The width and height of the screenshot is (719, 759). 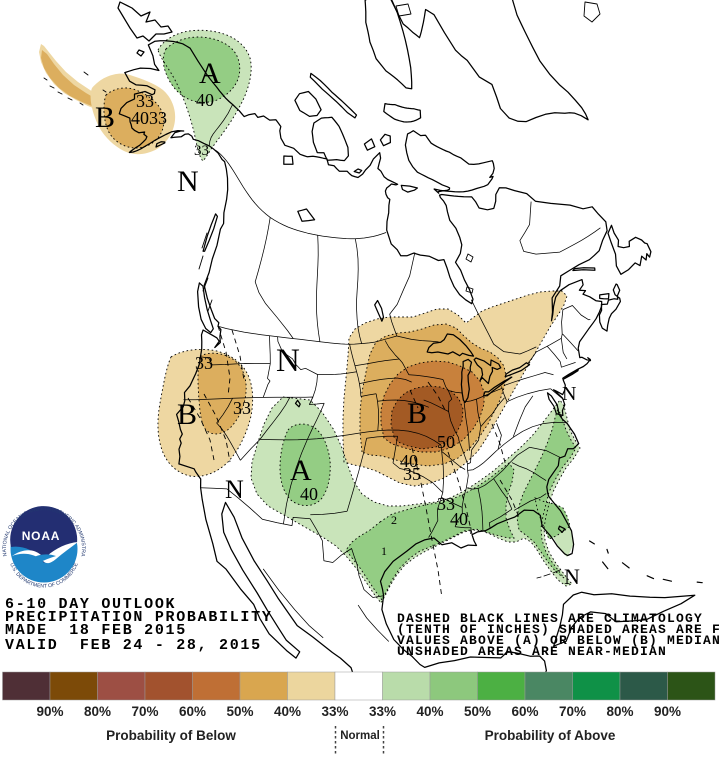 I want to click on svg-text: 2, so click(x=394, y=520).